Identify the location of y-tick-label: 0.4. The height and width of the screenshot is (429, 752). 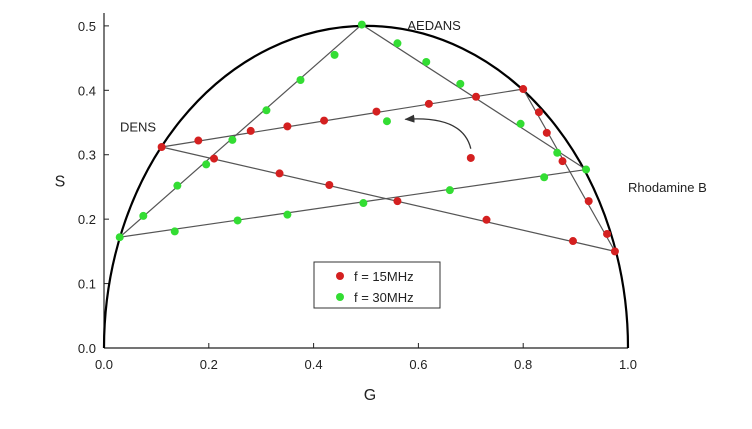
(87, 90).